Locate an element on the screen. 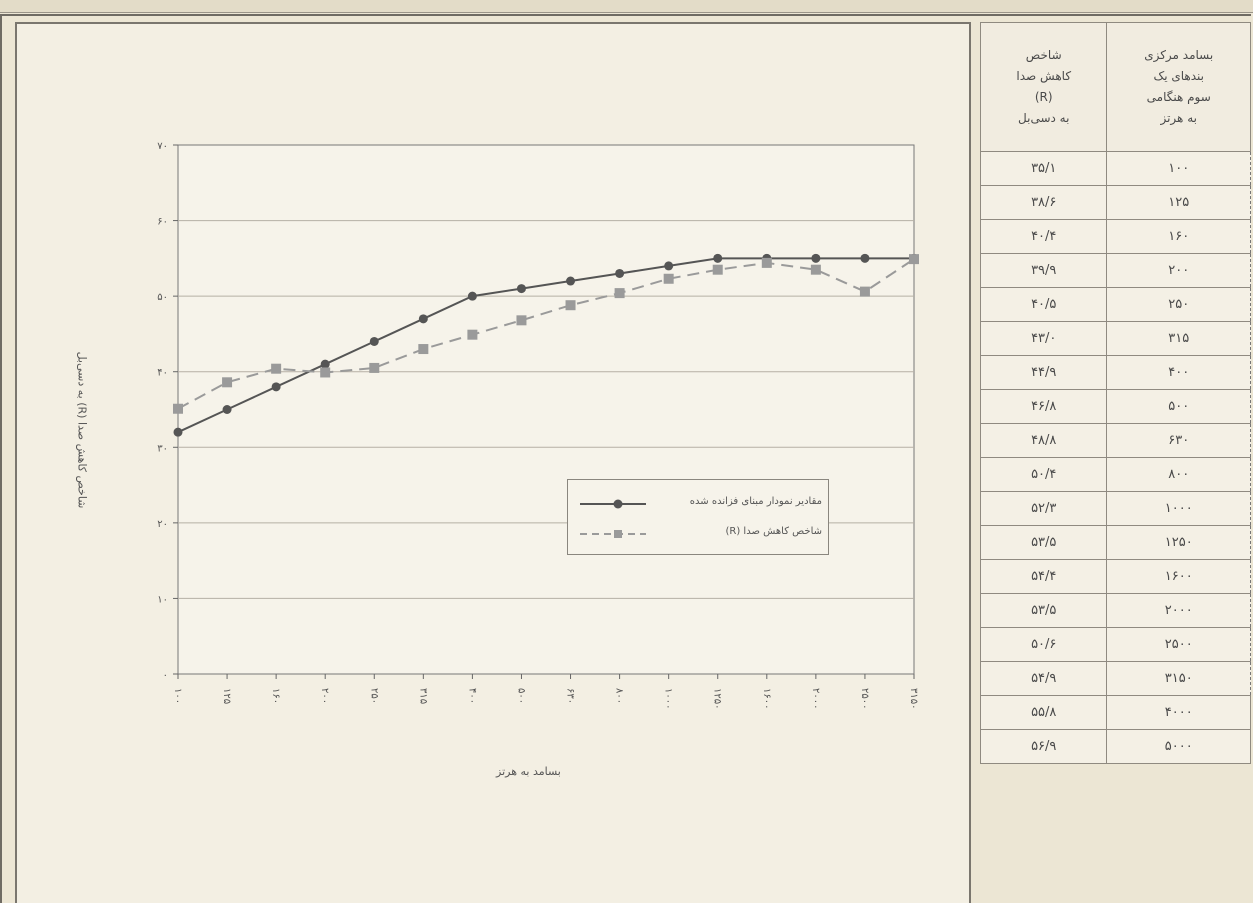 The height and width of the screenshot is (903, 1253). cell-frequency: ۶۳۰ is located at coordinates (1178, 440).